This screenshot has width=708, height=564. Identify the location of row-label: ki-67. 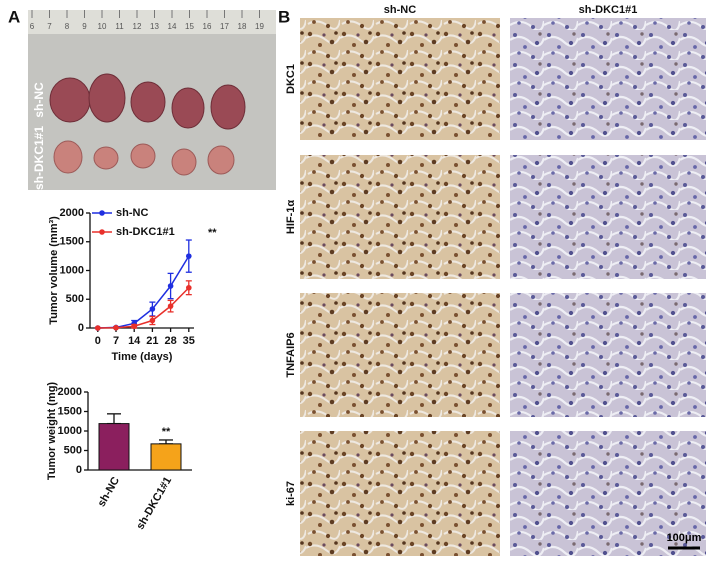
(291, 493).